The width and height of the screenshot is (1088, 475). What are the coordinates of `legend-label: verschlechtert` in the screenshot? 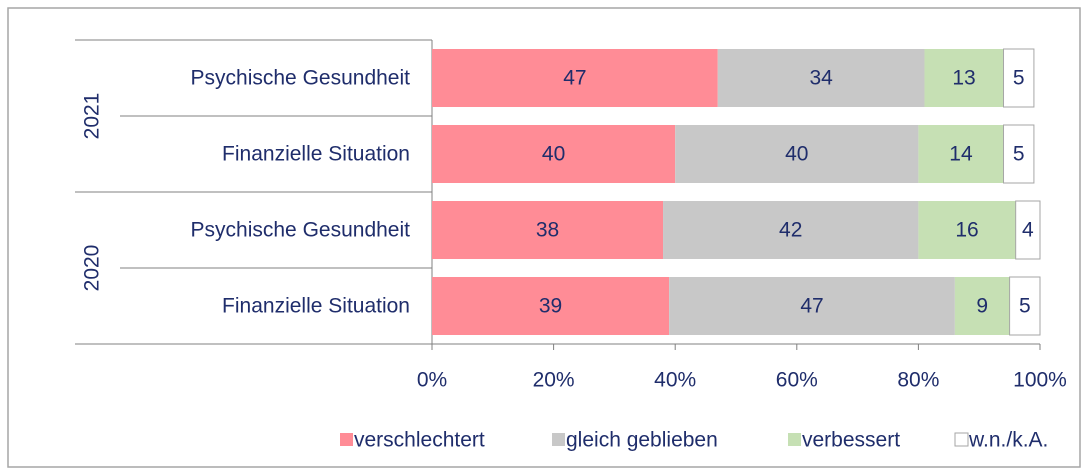 It's located at (419, 440).